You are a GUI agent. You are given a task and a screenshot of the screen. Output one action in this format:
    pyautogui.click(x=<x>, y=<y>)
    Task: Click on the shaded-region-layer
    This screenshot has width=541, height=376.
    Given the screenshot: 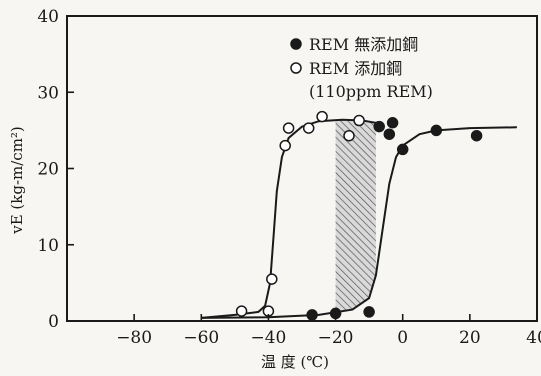 What is the action you would take?
    pyautogui.click(x=355, y=216)
    